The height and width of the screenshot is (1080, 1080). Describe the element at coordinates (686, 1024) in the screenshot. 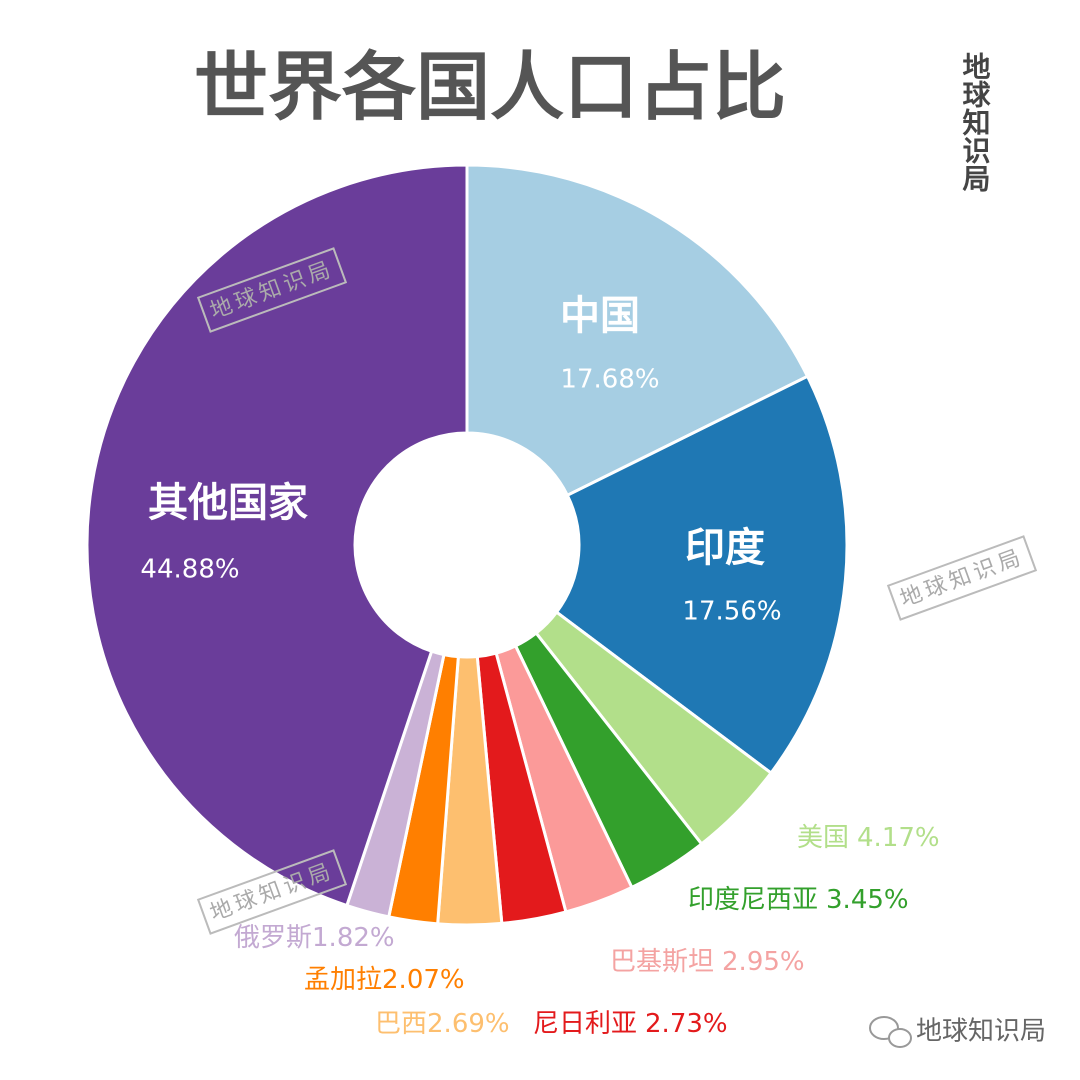

I see `value-label: 2.73%` at that location.